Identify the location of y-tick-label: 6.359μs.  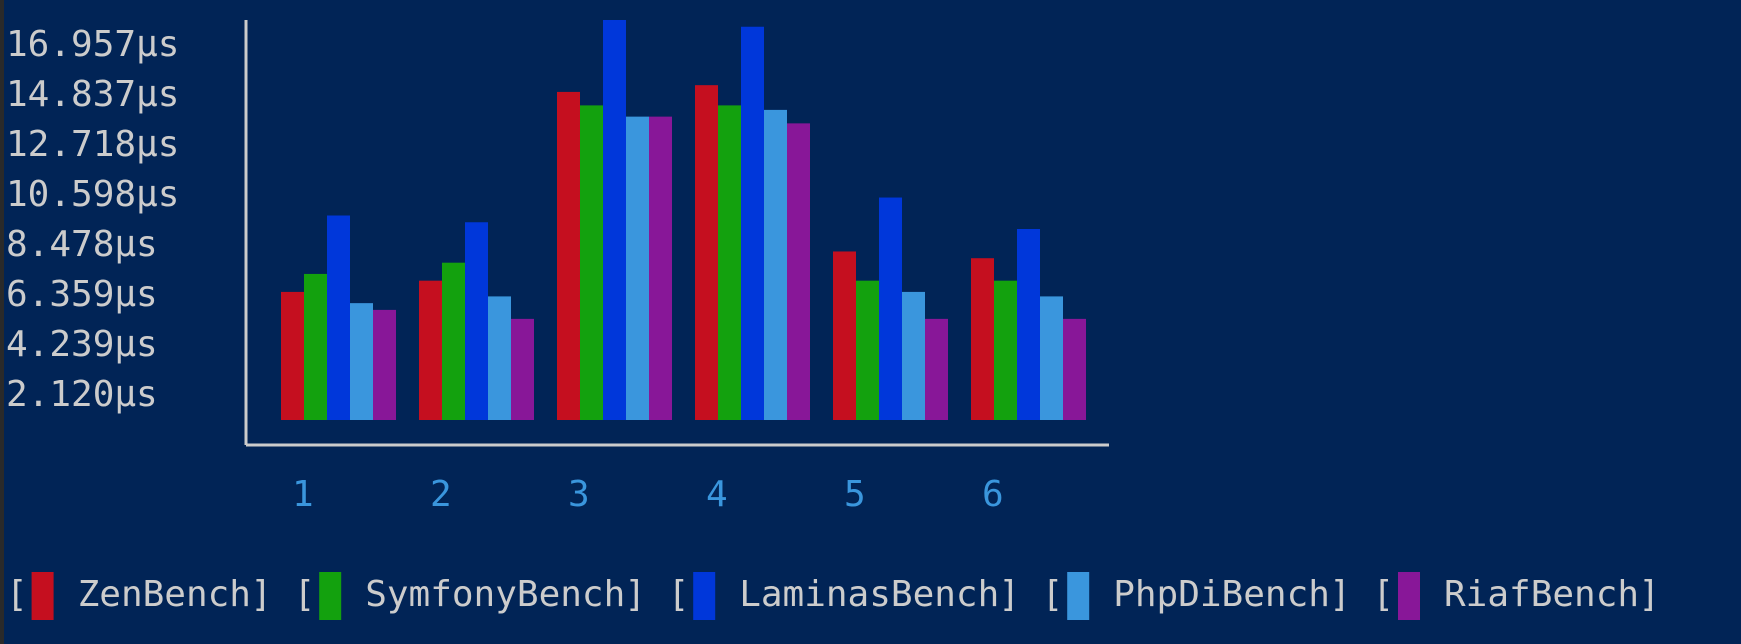
(82, 294).